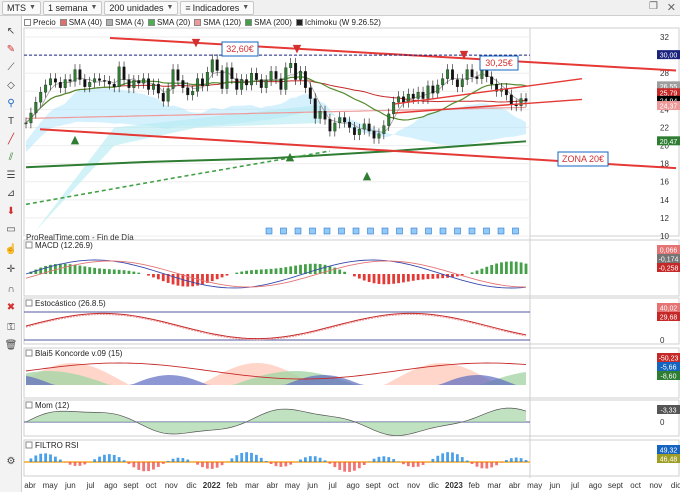 The image size is (680, 492). Describe the element at coordinates (268, 22) in the screenshot. I see `legend-item: SMA (200)` at that location.